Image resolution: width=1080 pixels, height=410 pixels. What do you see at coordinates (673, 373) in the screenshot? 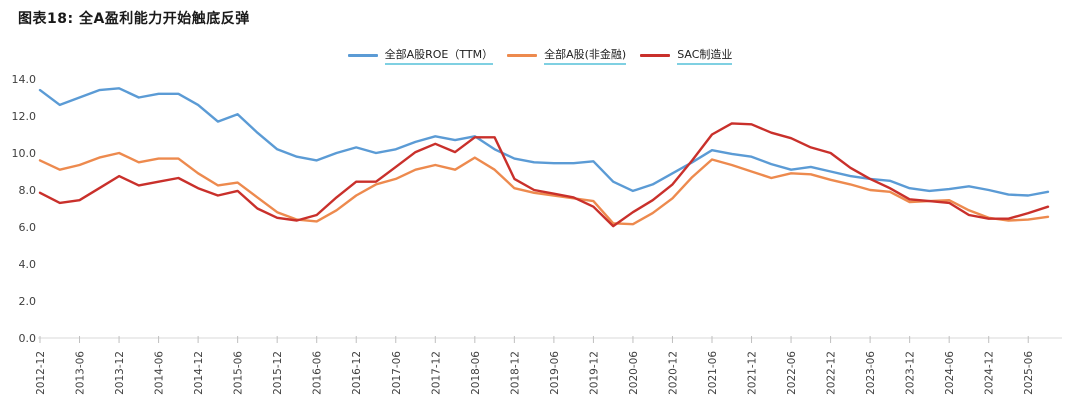
I see `x-tick-label: 2020-12` at bounding box center [673, 373].